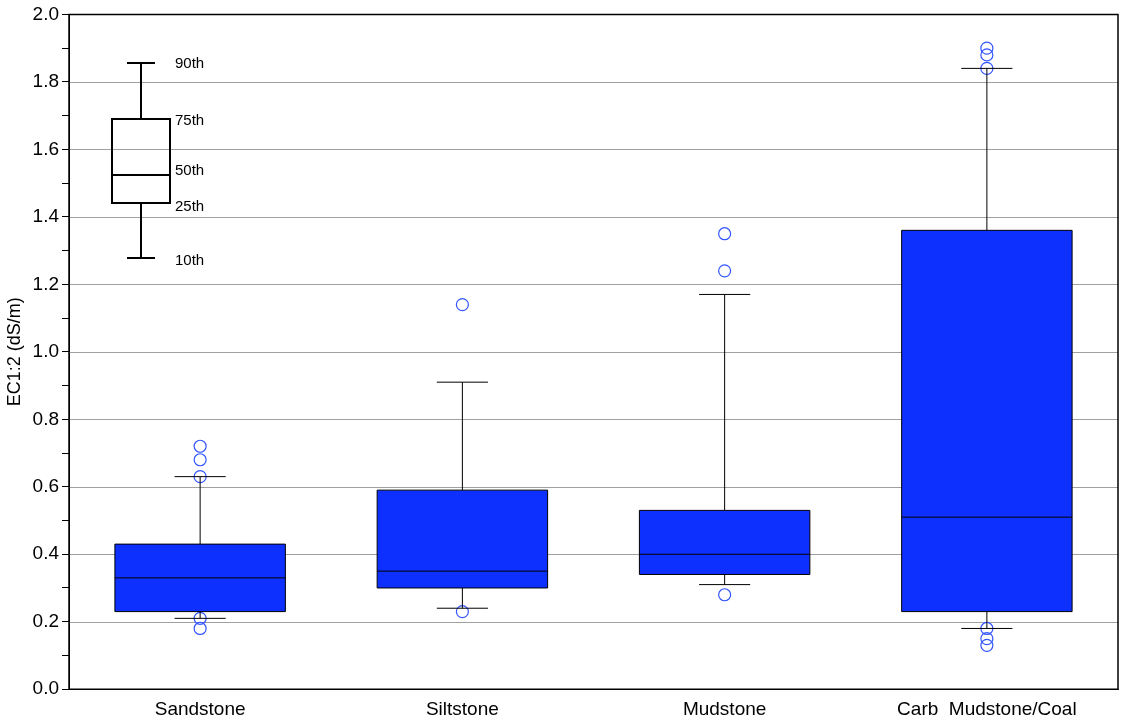 The width and height of the screenshot is (1128, 724). Describe the element at coordinates (46, 81) in the screenshot. I see `y-tick-label: 1.8` at that location.